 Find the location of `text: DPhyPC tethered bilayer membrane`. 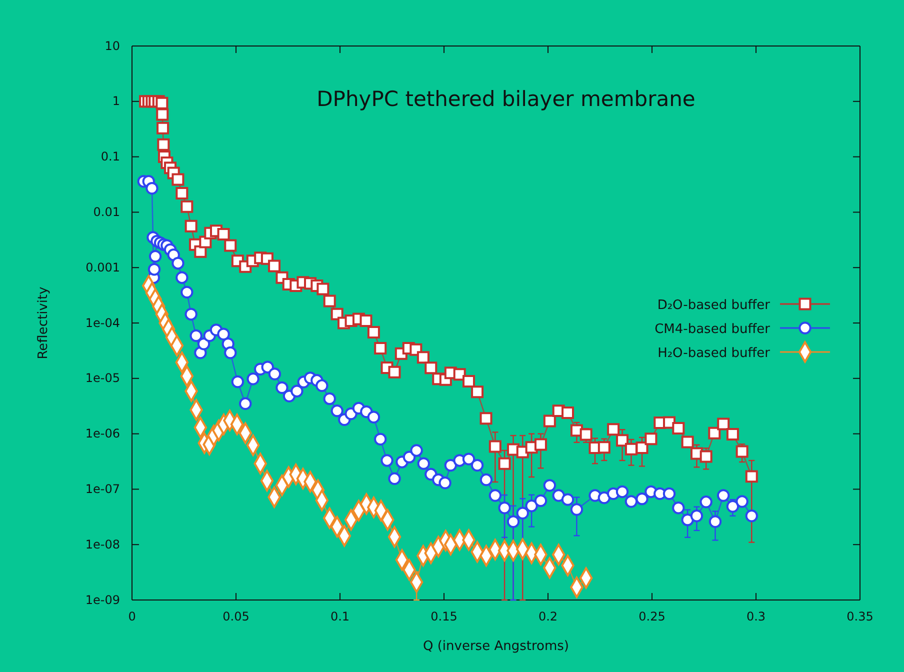

text: DPhyPC tethered bilayer membrane is located at coordinates (506, 99).